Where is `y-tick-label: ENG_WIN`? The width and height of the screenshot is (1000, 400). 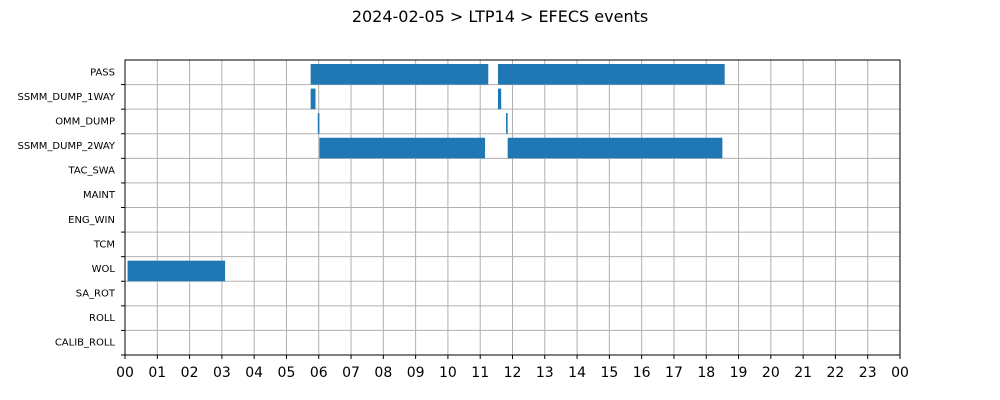 y-tick-label: ENG_WIN is located at coordinates (91, 220).